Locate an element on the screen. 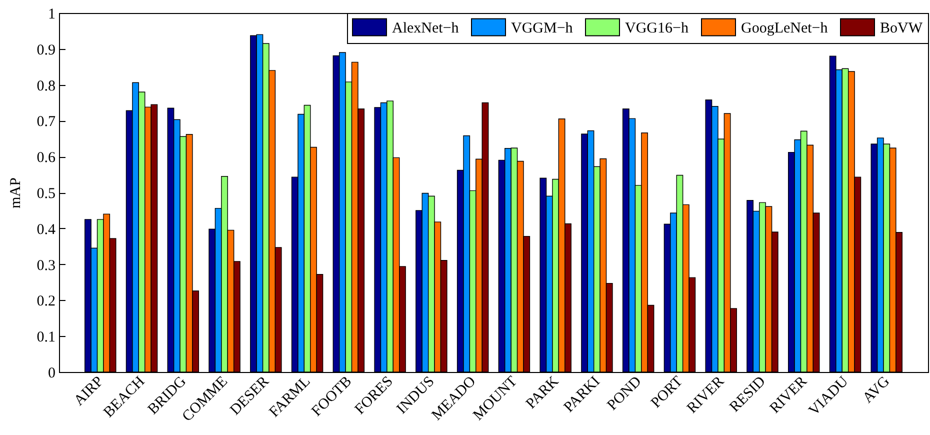 This screenshot has width=930, height=435. legend-label: VGG16−h is located at coordinates (657, 28).